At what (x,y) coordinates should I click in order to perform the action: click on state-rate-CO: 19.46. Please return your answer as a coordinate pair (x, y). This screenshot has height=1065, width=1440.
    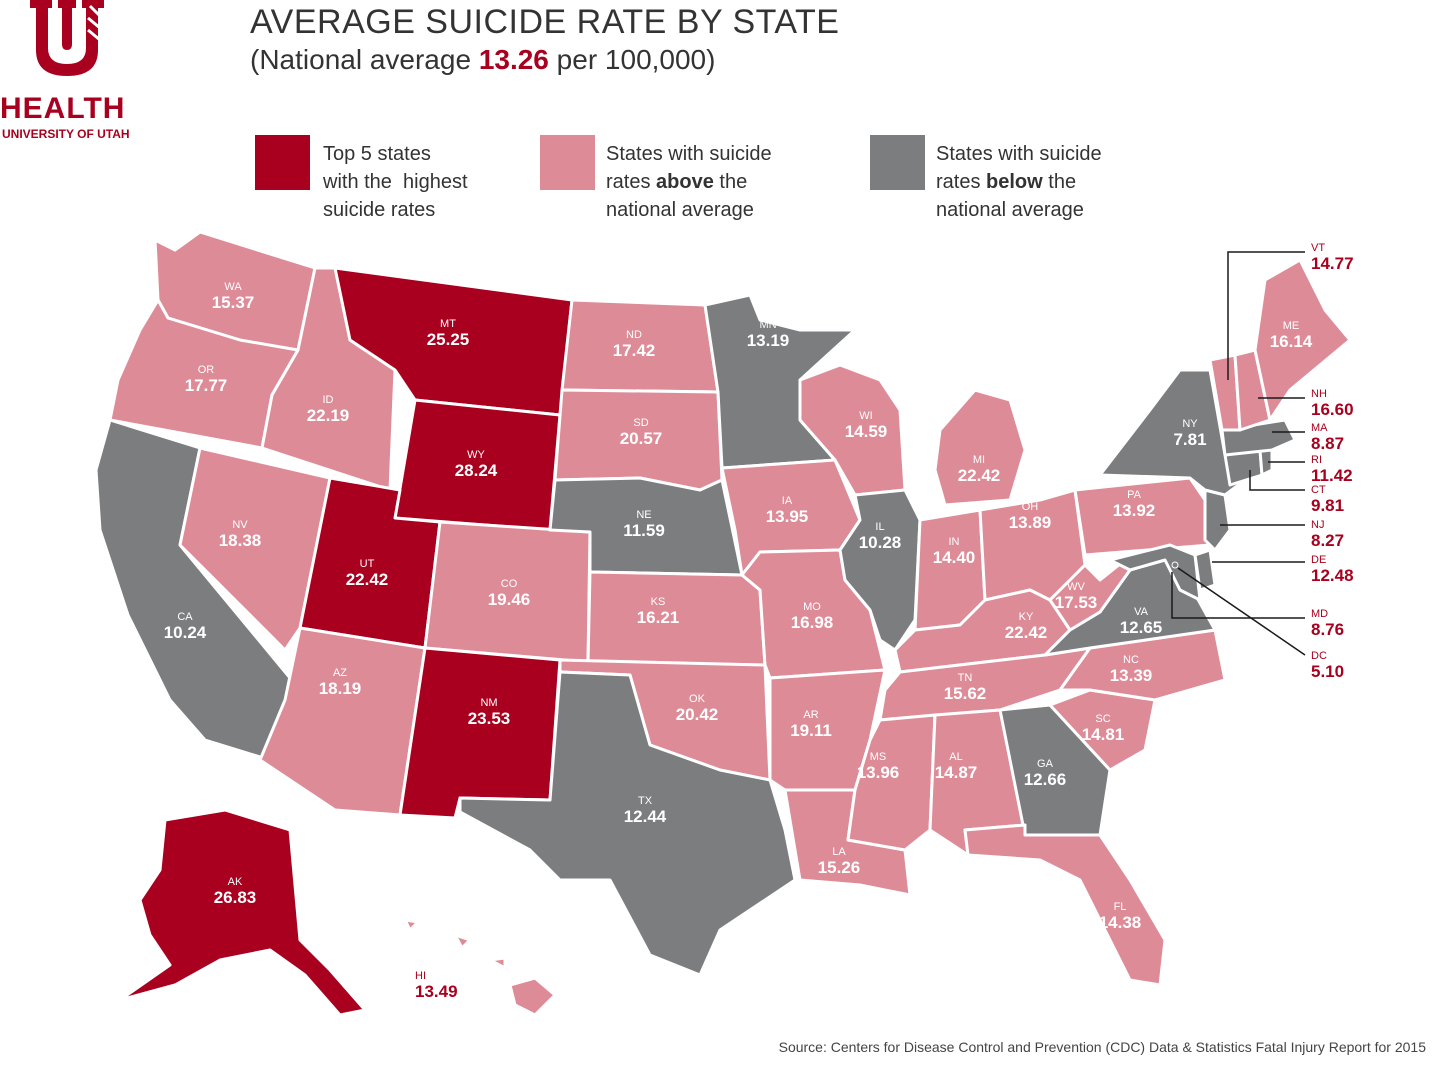
    Looking at the image, I should click on (509, 599).